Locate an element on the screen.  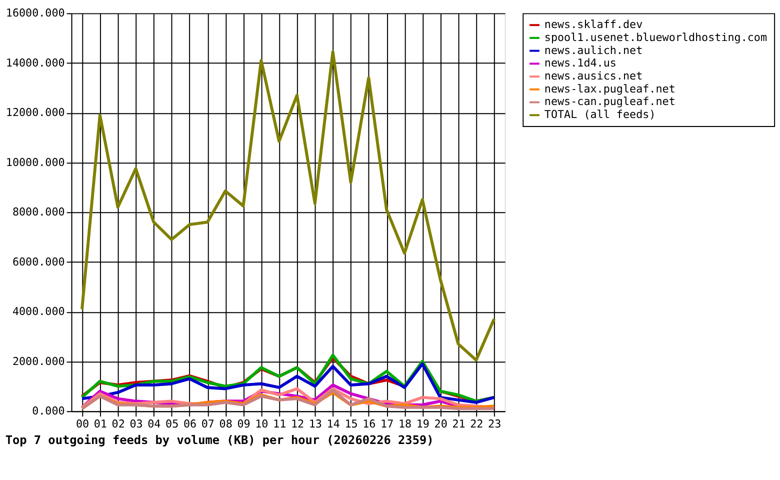
x-tick-label: 22 is located at coordinates (477, 423).